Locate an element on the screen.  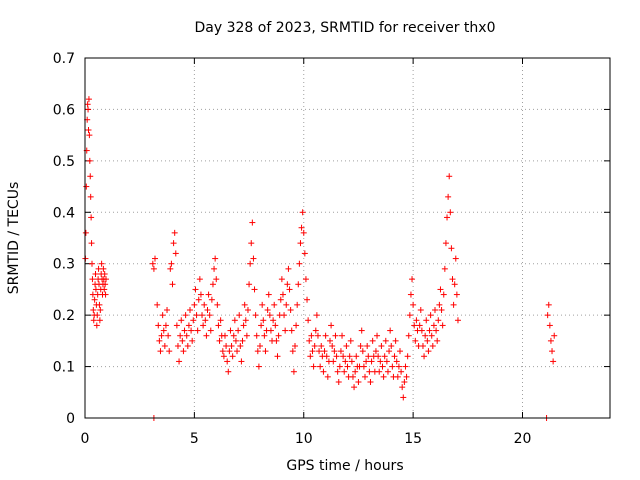
x-tick-label: 20 is located at coordinates (523, 439).